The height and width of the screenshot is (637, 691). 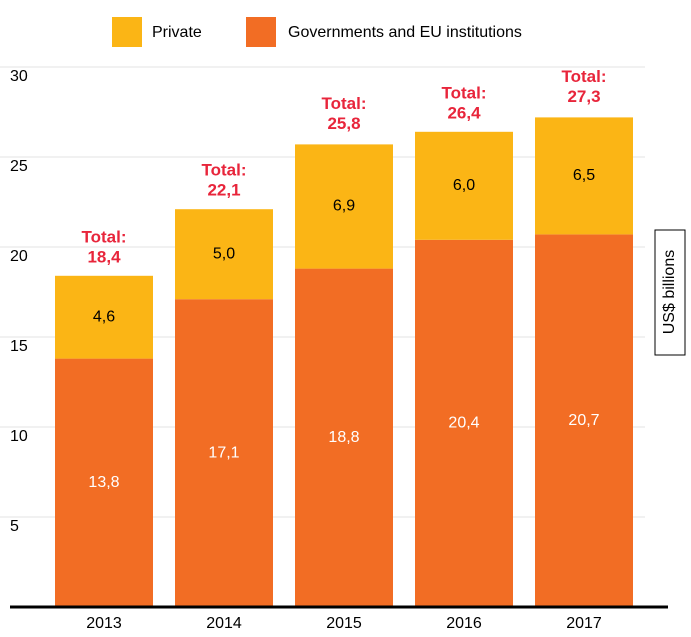 What do you see at coordinates (343, 123) in the screenshot?
I see `total-label: 25,8` at bounding box center [343, 123].